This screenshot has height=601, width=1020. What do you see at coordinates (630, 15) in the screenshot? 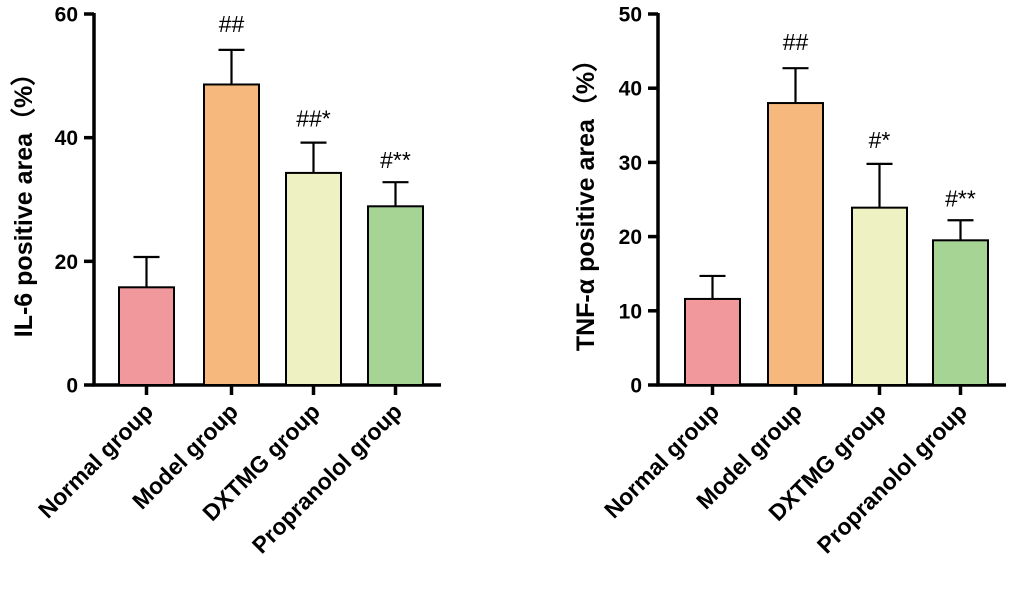
I see `y-tick-label: 50` at bounding box center [630, 15].